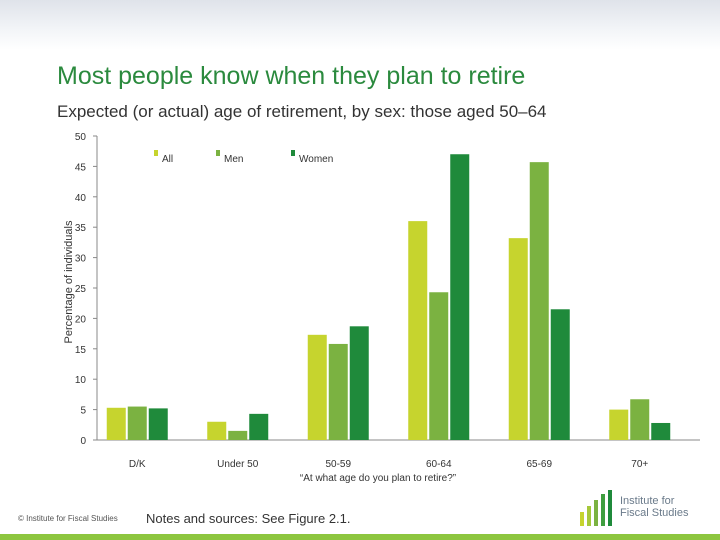 This screenshot has width=720, height=540. I want to click on ifs-logo-text: Institute for Fiscal Studies, so click(654, 507).